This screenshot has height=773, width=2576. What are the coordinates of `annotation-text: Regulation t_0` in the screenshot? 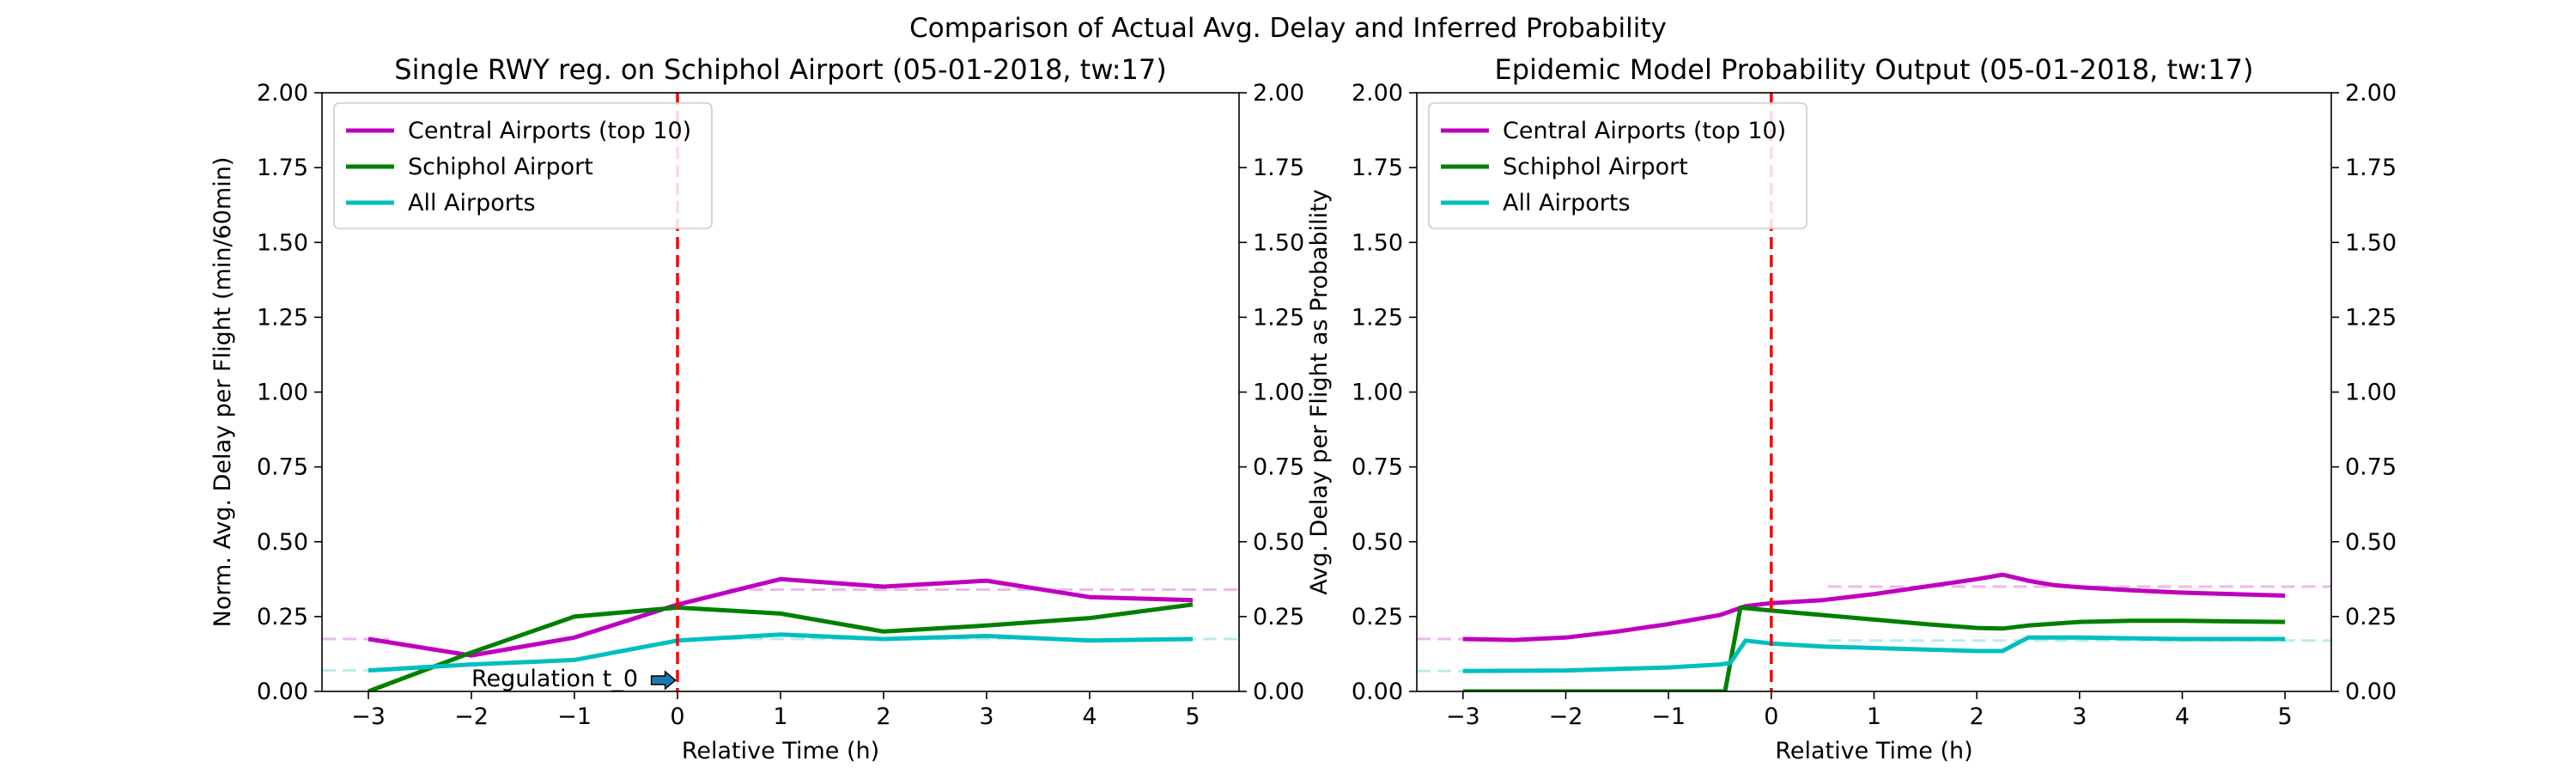 It's located at (554, 679).